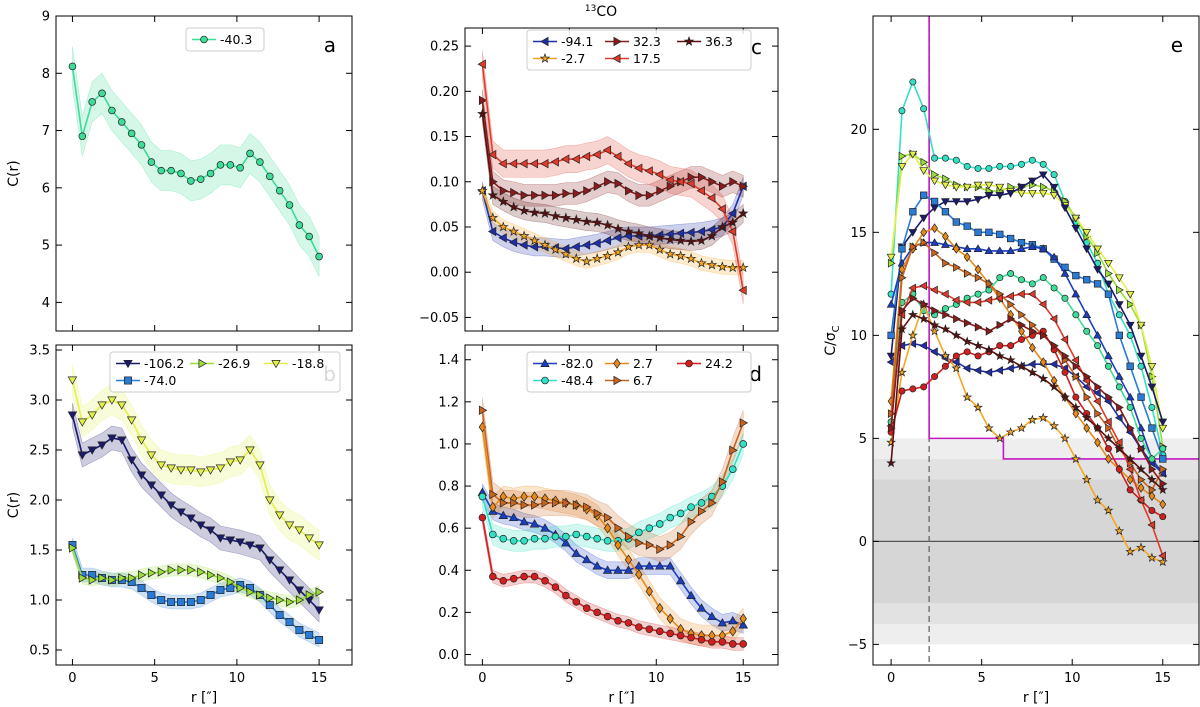 Image resolution: width=1200 pixels, height=707 pixels. What do you see at coordinates (639, 372) in the screenshot?
I see `legend-d: -82.0 -48.4 2.7 6.7 24.2` at bounding box center [639, 372].